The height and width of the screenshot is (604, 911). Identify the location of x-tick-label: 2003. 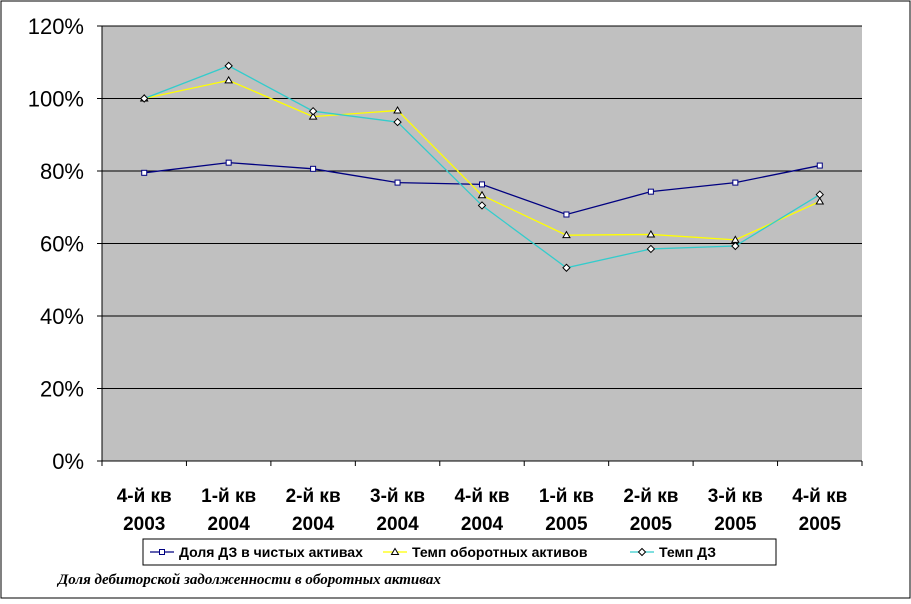
(144, 524).